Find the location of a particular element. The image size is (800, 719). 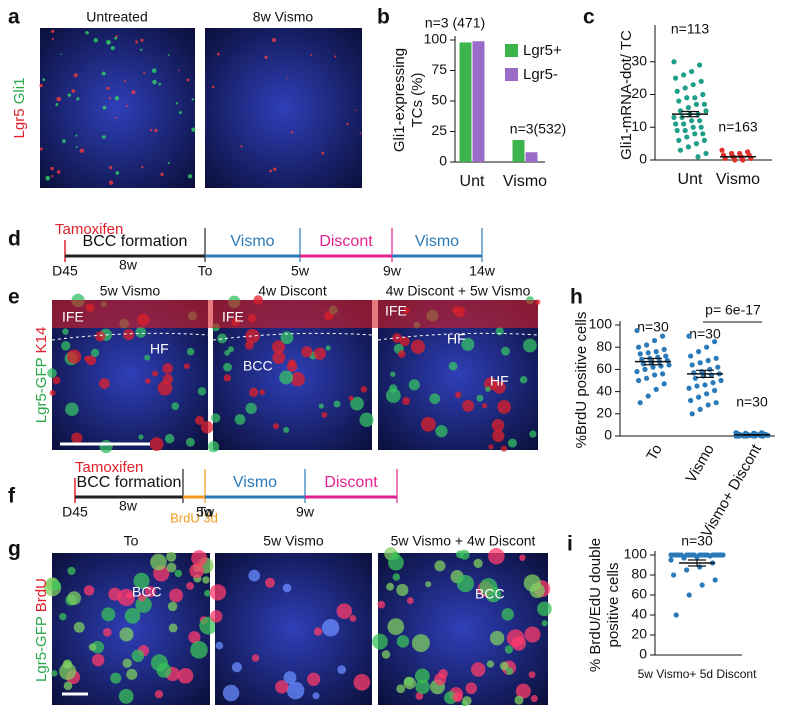

panel-label: c is located at coordinates (589, 17).